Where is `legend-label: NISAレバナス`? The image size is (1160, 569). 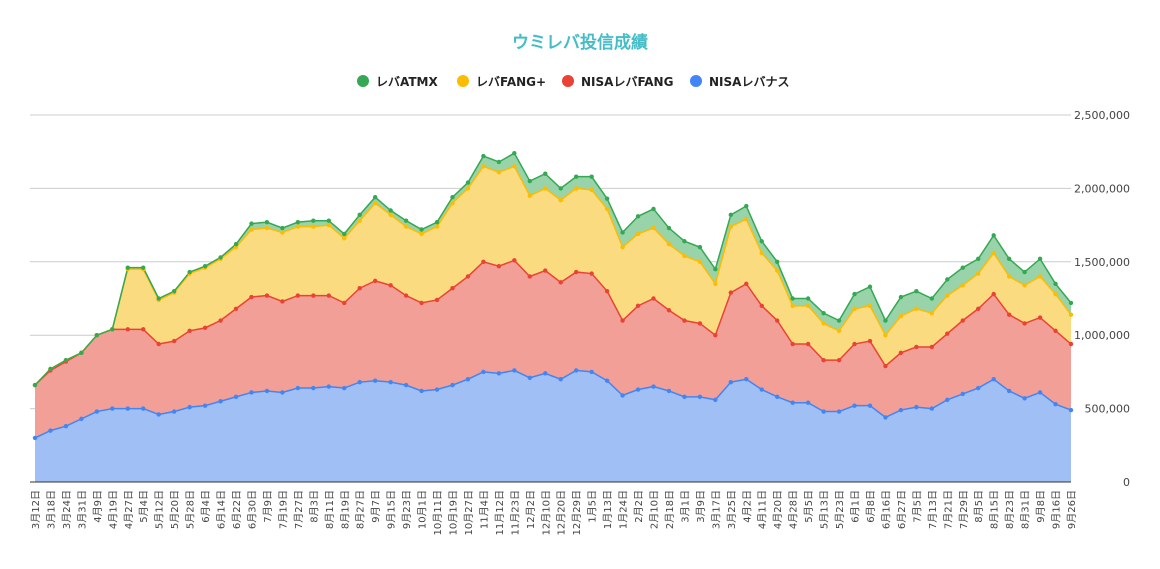 legend-label: NISAレバナス is located at coordinates (749, 82).